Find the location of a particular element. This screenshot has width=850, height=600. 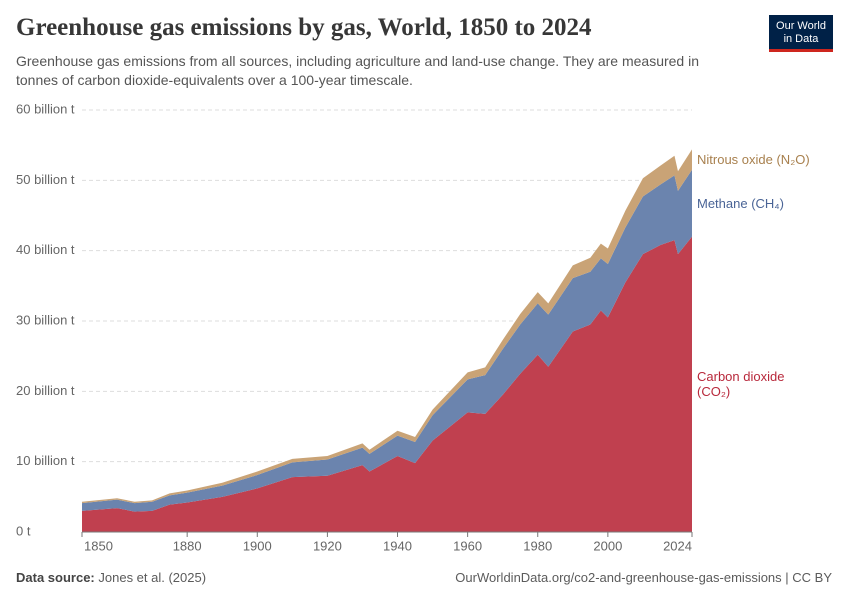

x-tick-label: 1960 is located at coordinates (467, 545).